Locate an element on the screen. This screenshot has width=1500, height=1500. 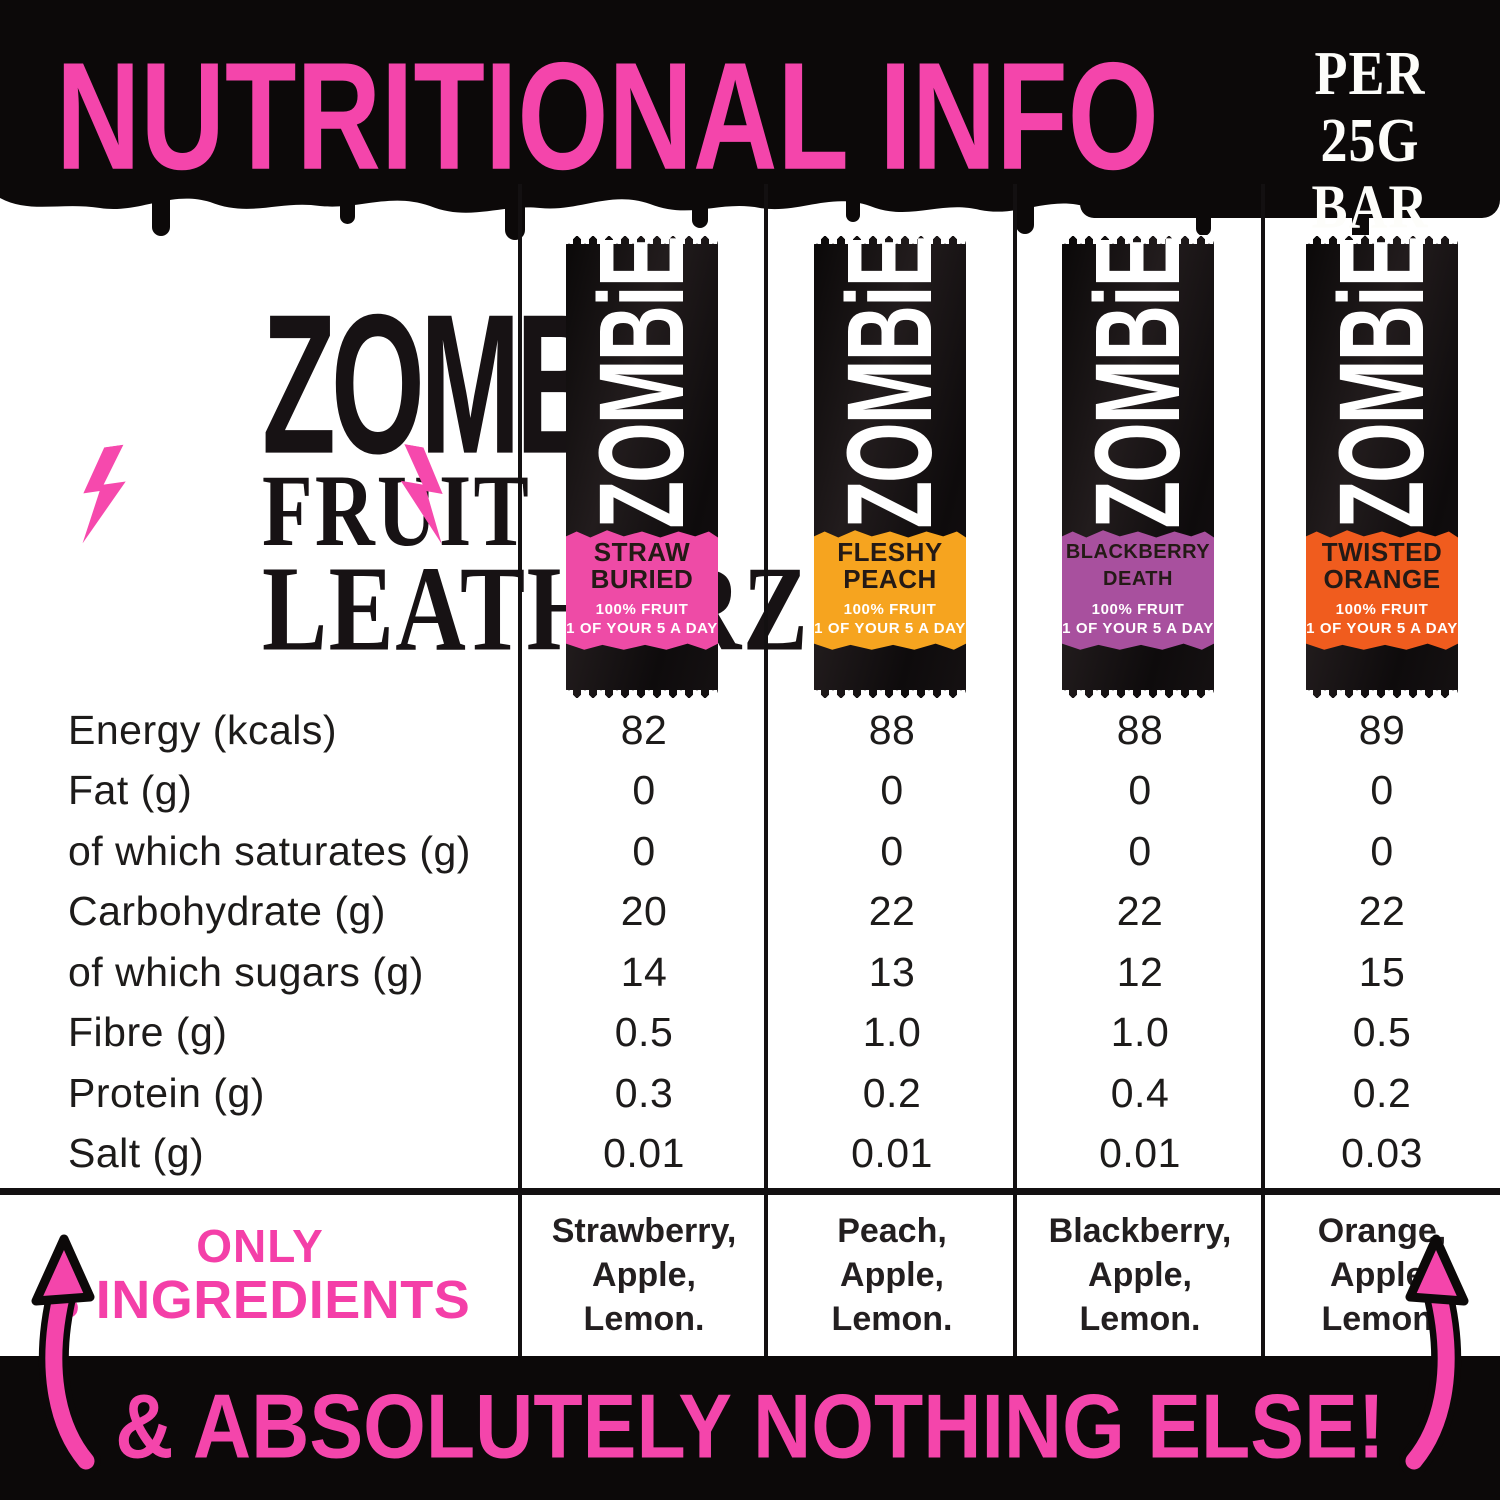
page-title: NUTRITIONAL INFO is located at coordinates (607, 116).